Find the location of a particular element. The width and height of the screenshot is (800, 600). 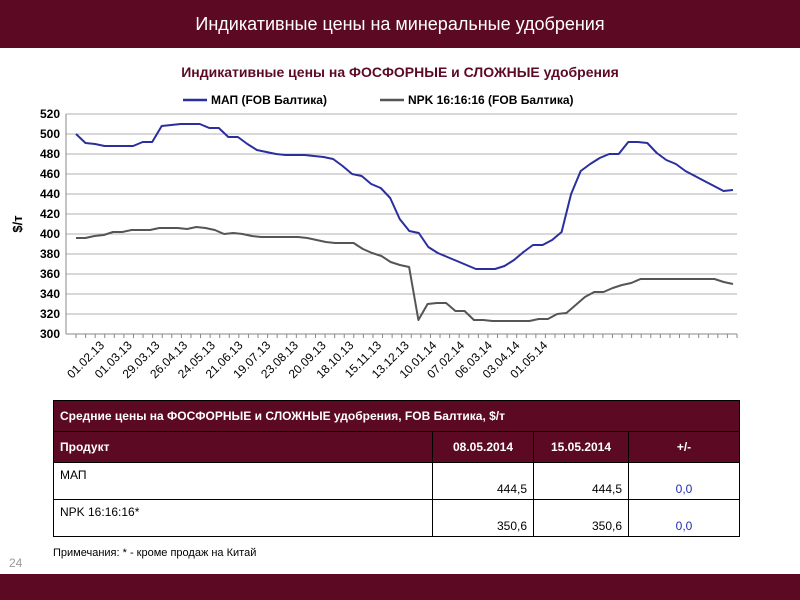

y-tick-label: 500 is located at coordinates (50, 134).